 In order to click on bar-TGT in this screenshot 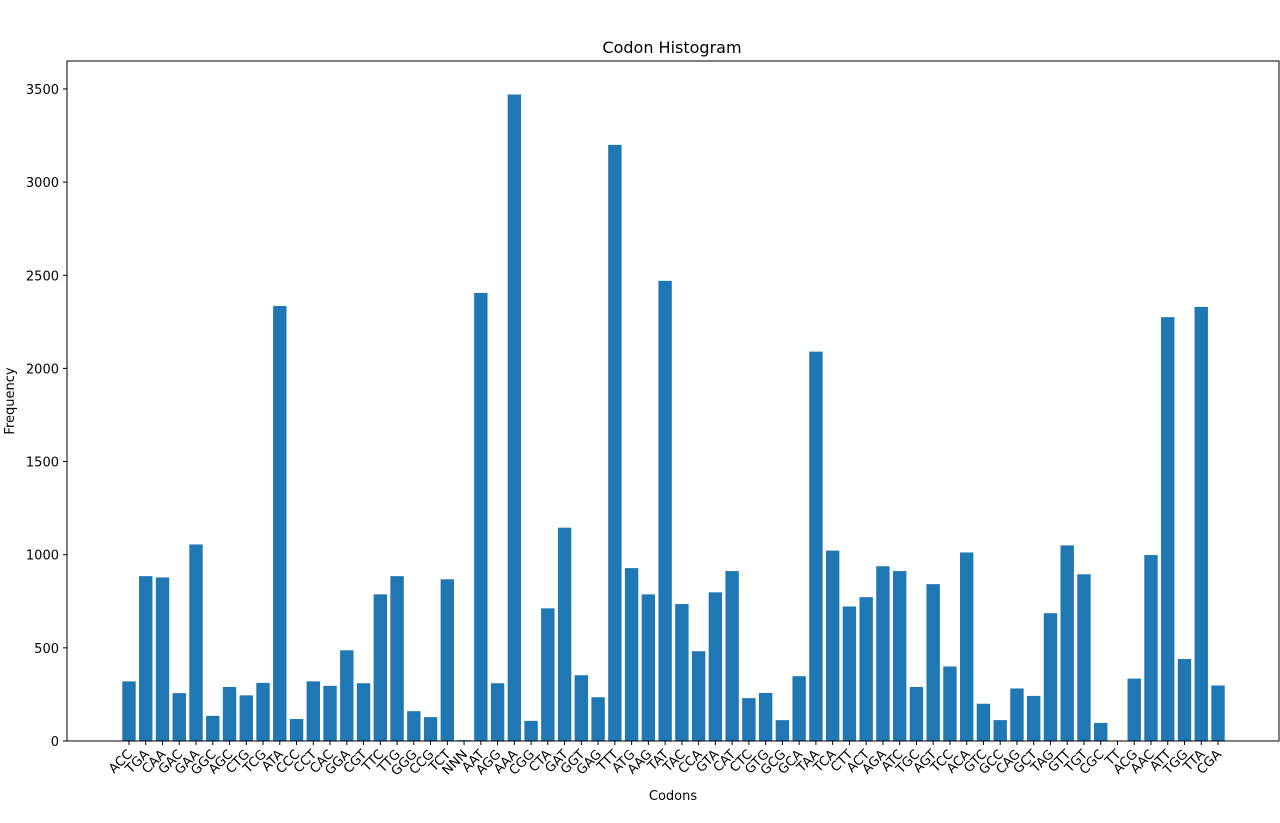, I will do `click(1084, 657)`.